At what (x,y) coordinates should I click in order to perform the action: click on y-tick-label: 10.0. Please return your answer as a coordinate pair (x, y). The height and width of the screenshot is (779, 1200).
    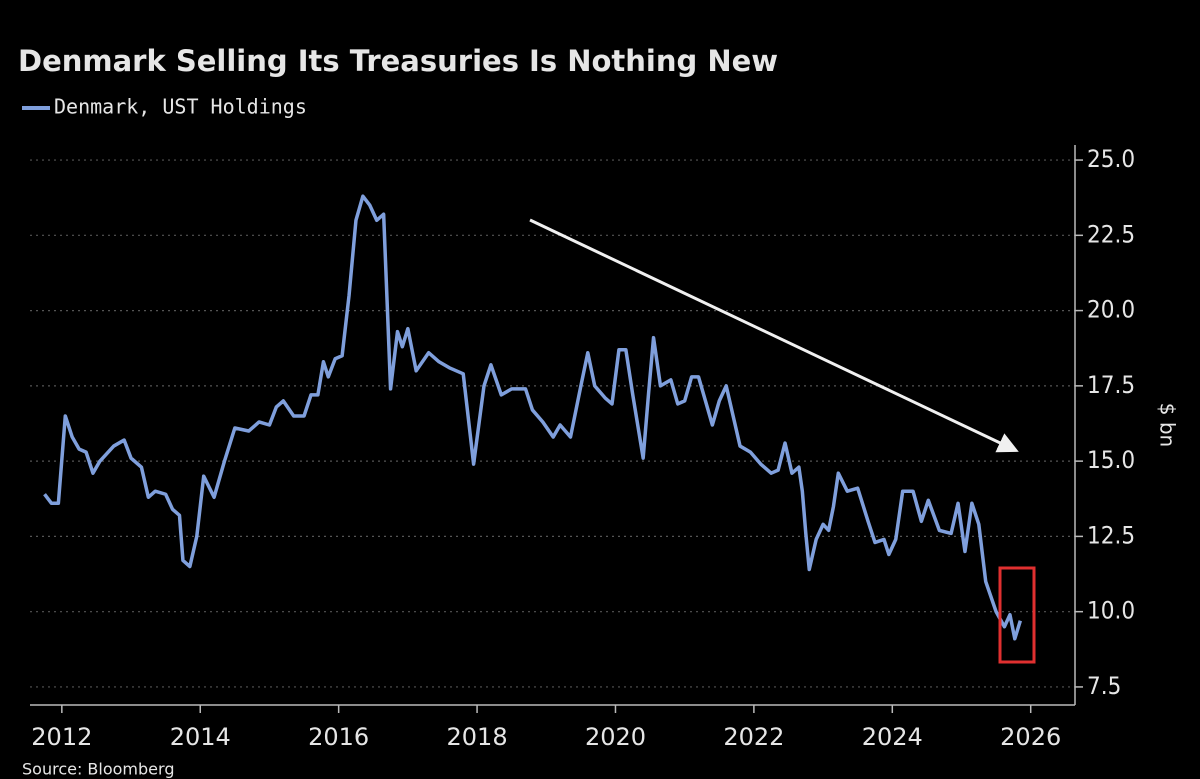
    Looking at the image, I should click on (1111, 611).